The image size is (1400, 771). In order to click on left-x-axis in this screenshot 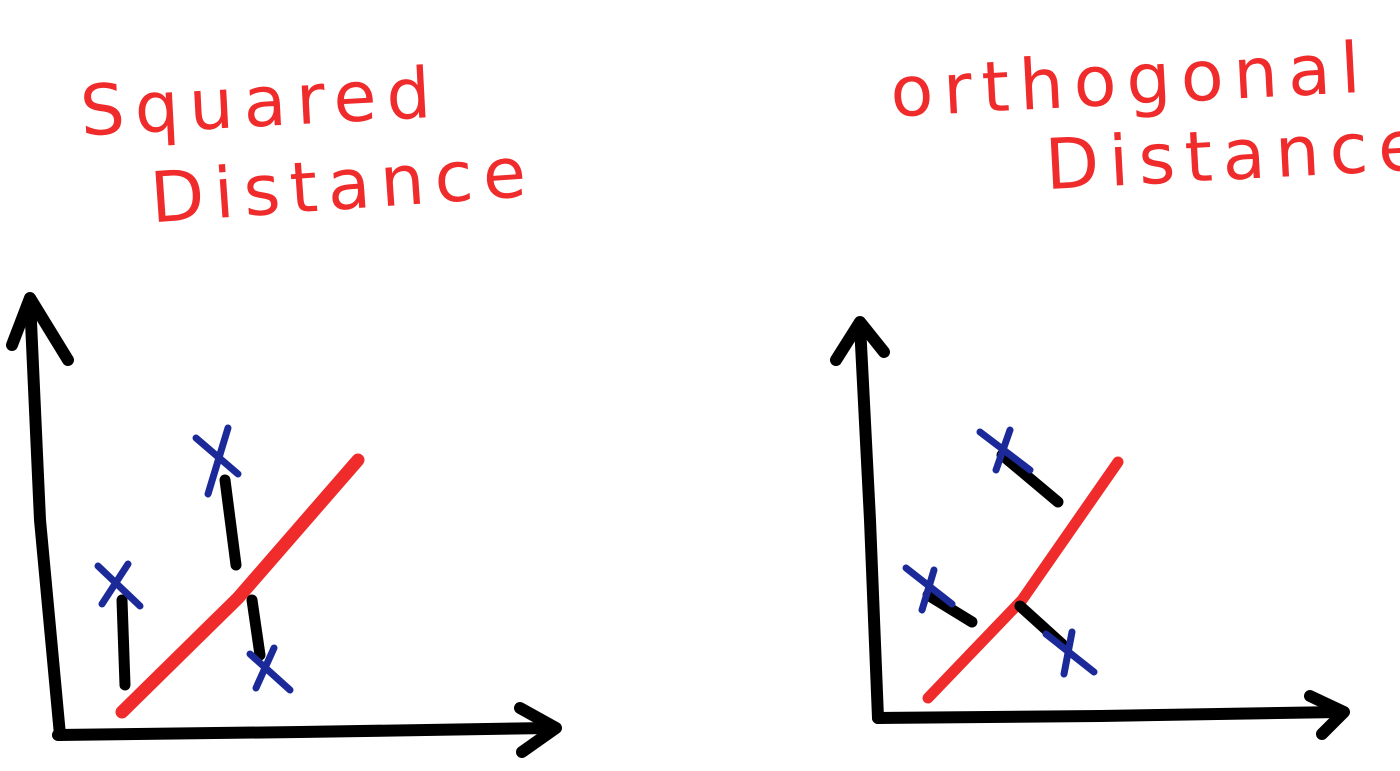, I will do `click(304, 731)`.